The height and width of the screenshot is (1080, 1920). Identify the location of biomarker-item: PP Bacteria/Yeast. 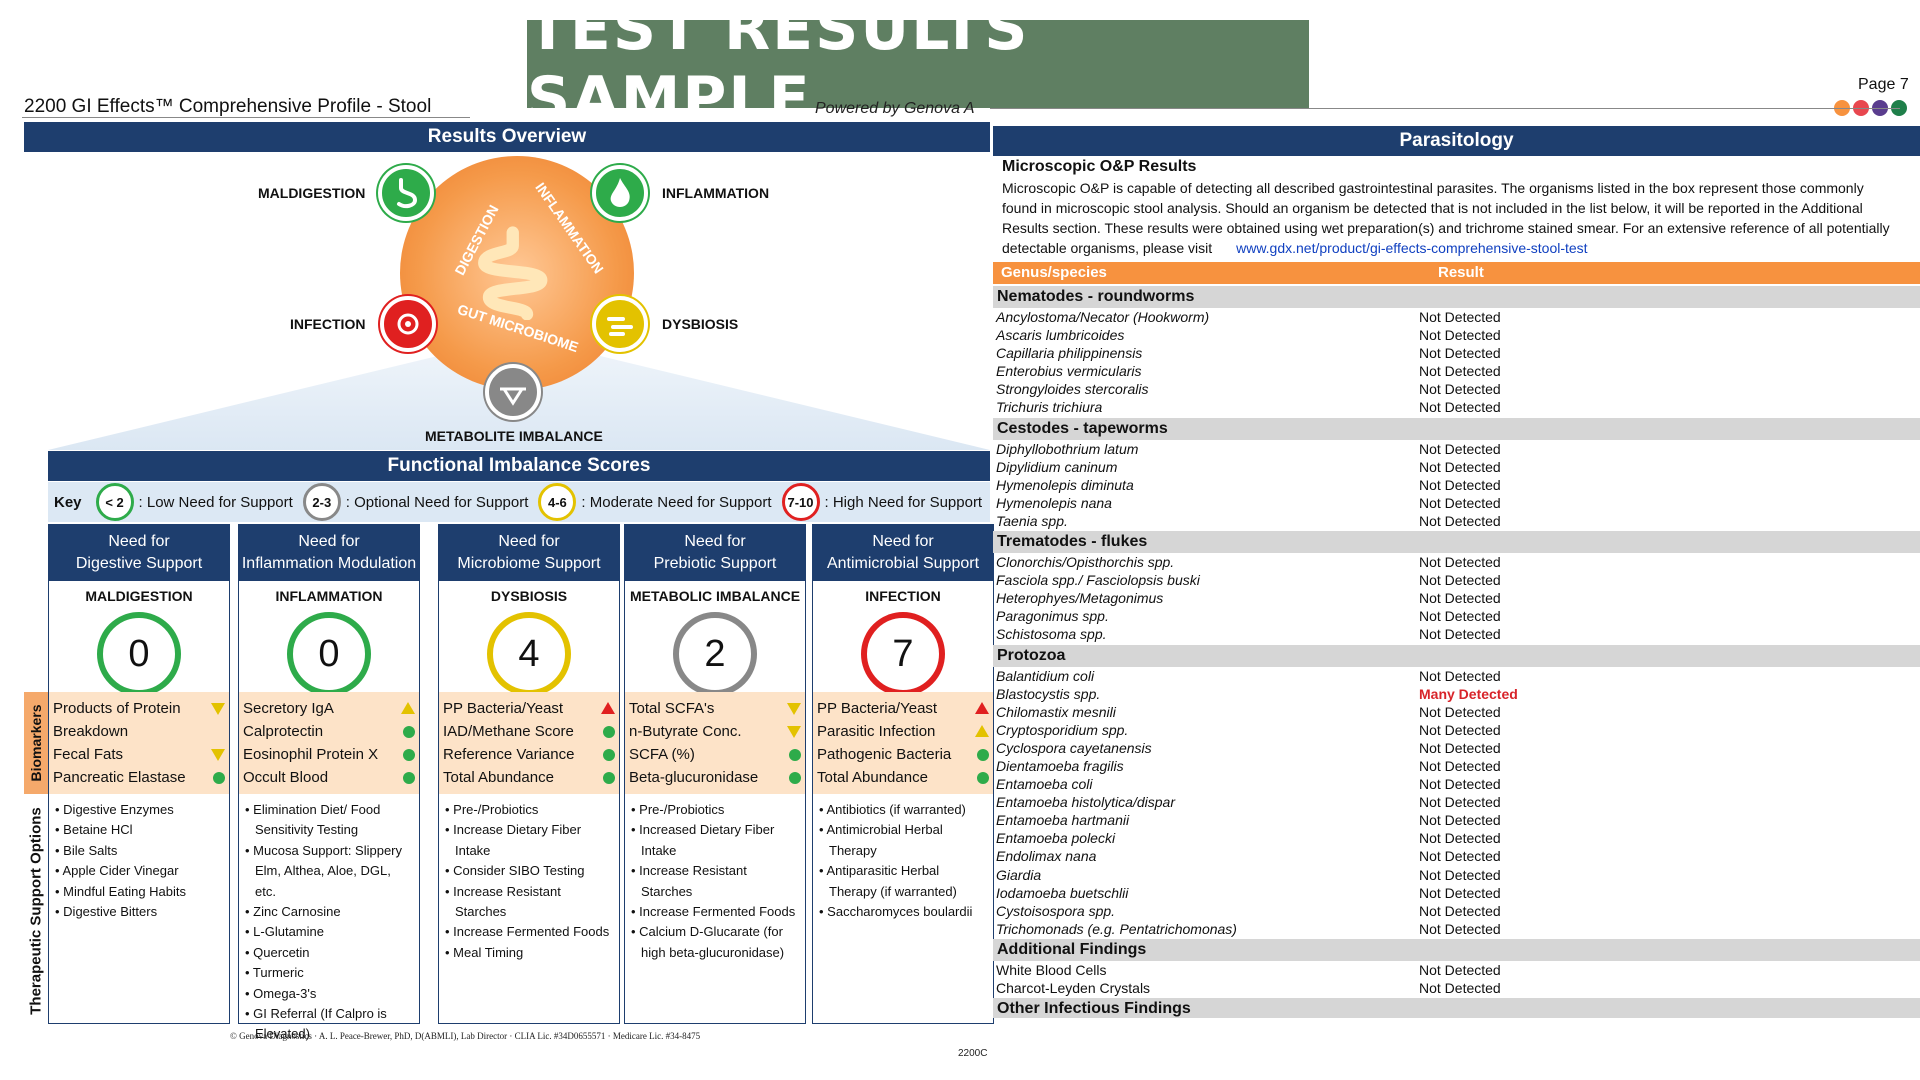
(903, 709).